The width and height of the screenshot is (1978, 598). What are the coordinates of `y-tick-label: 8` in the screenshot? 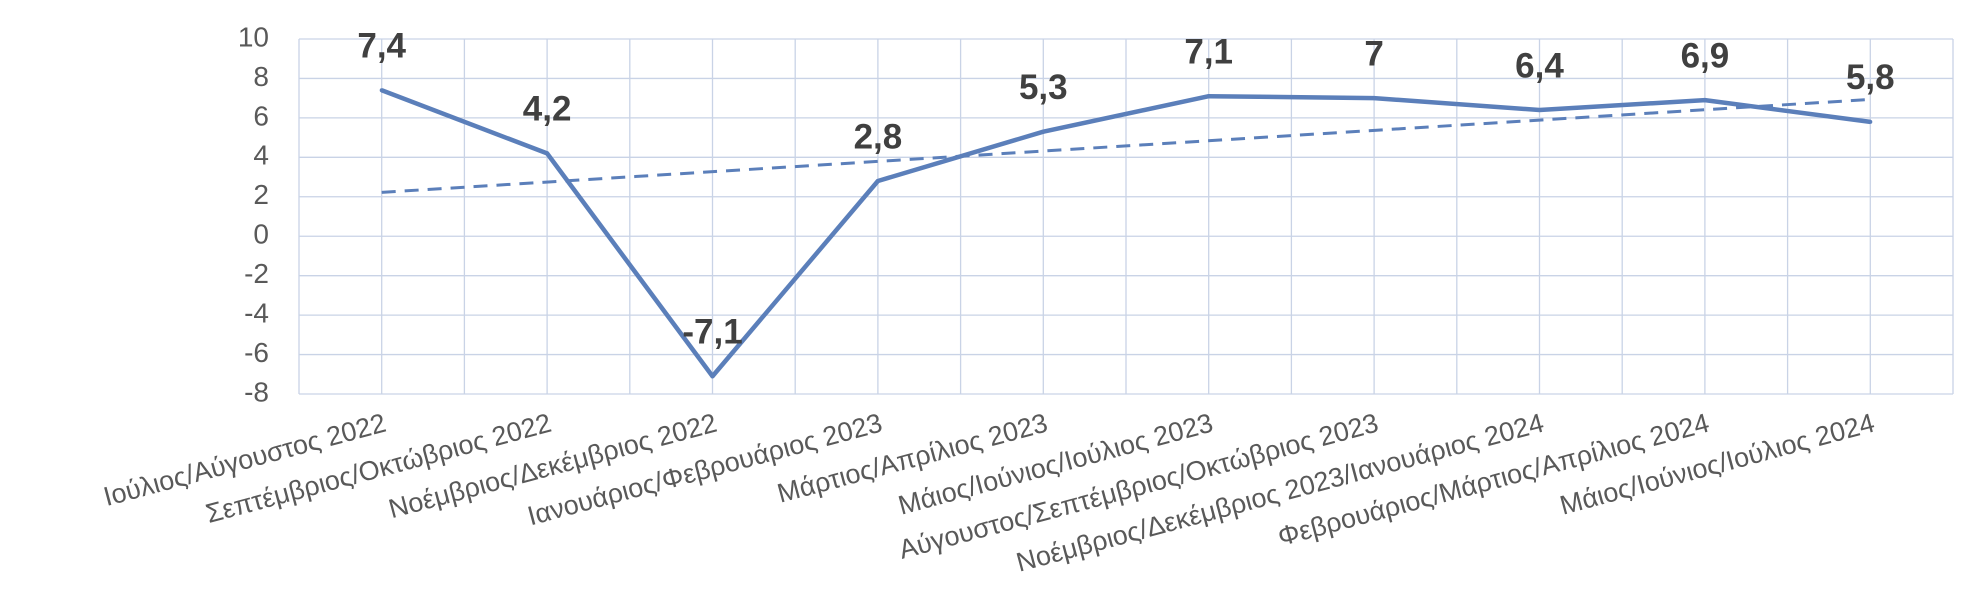 It's located at (261, 76).